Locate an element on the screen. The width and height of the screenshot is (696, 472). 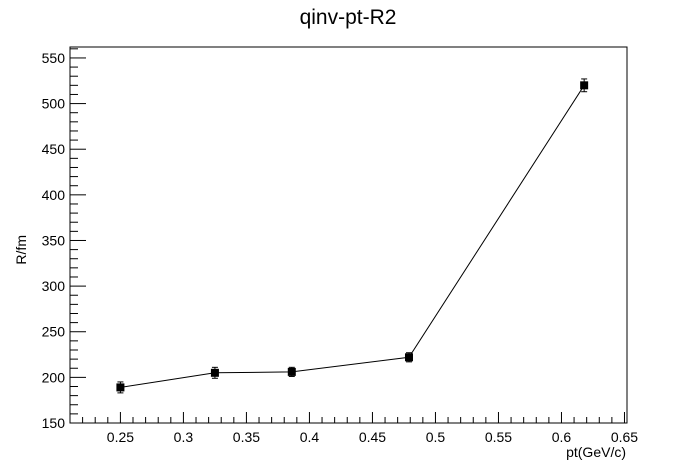
y-tick-label: 200 is located at coordinates (54, 377).